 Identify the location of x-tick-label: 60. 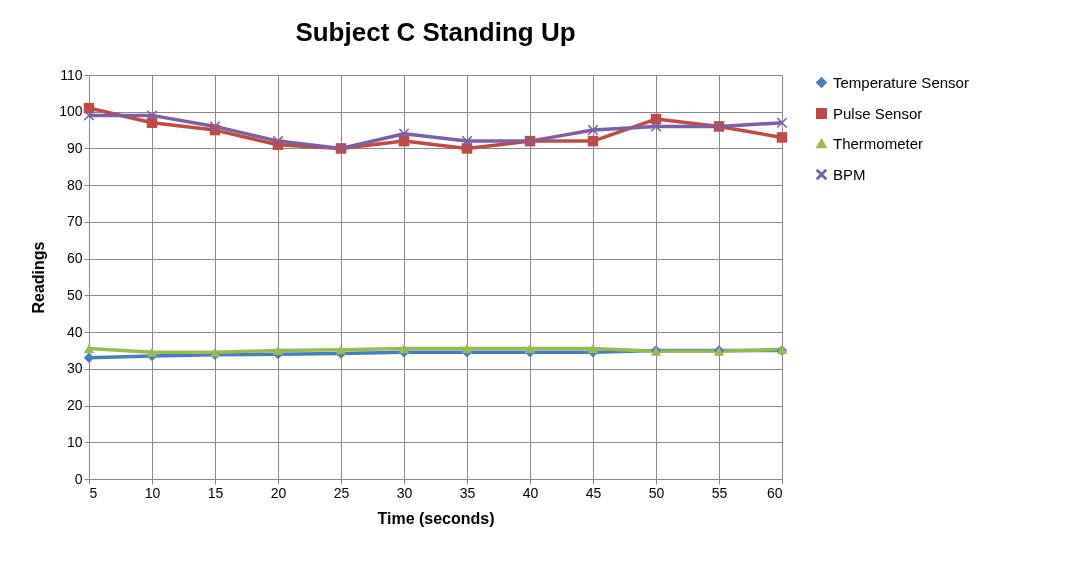
(774, 492).